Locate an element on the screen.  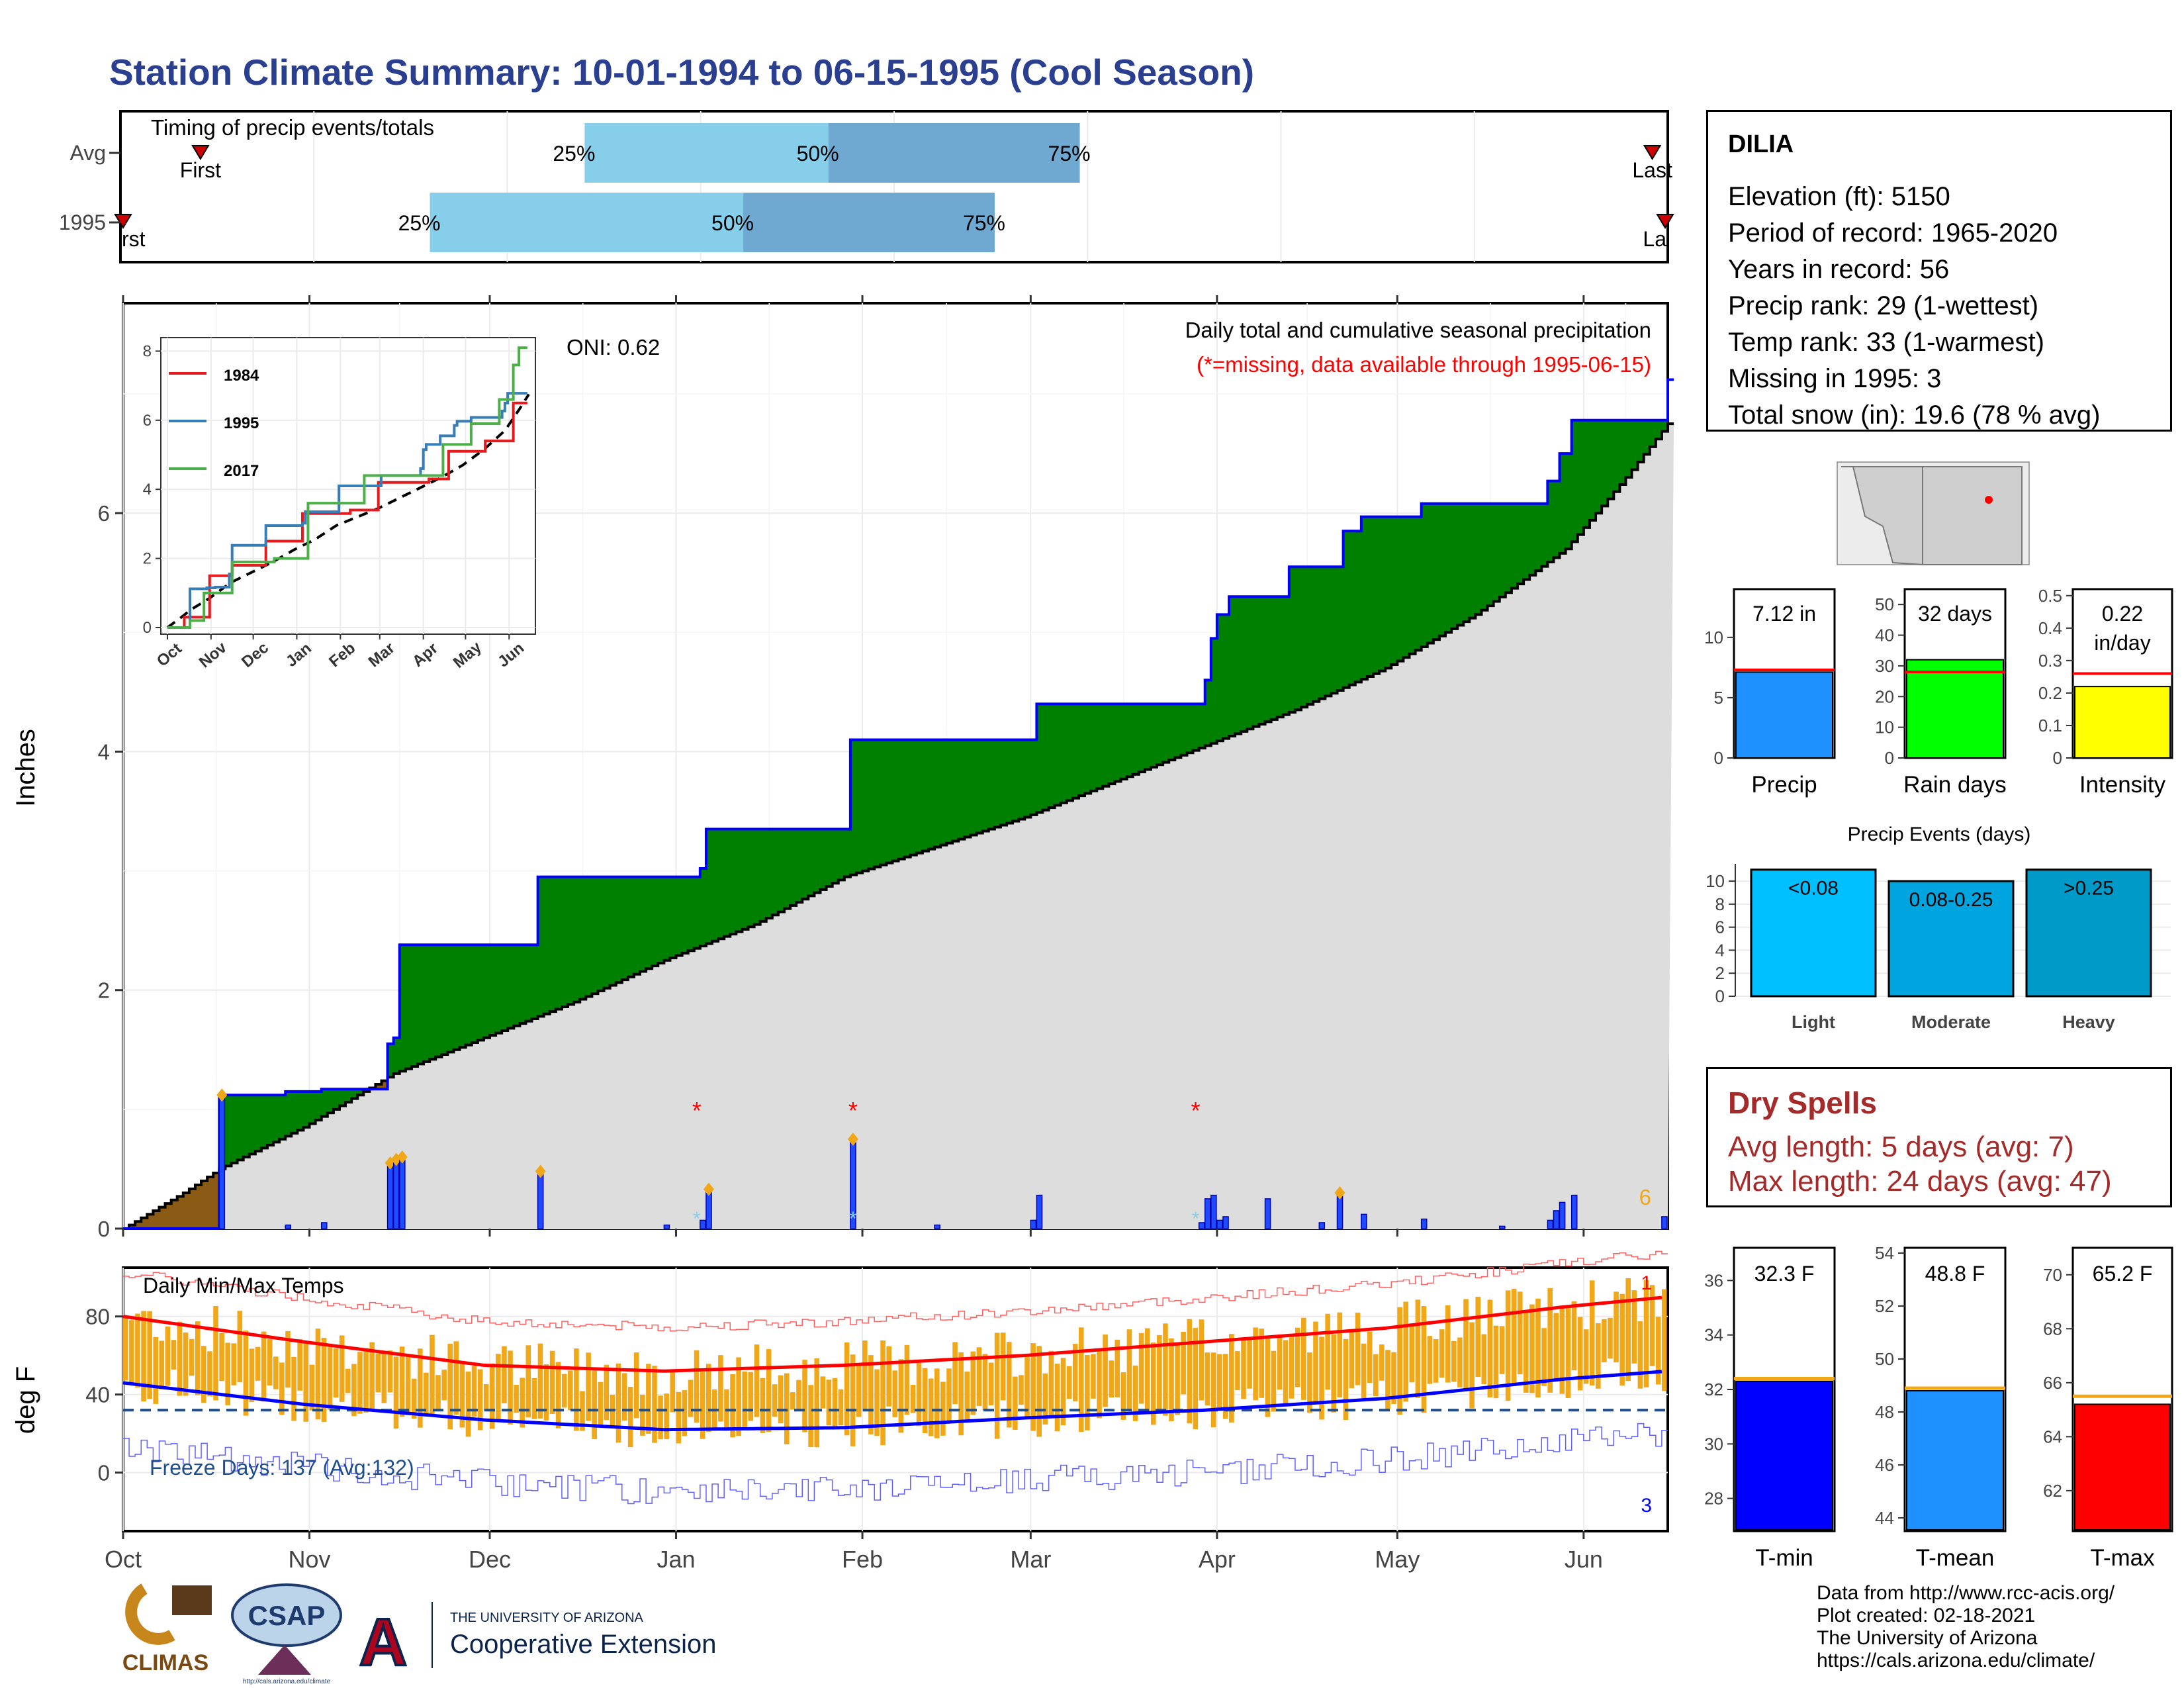
events-label-0: Light is located at coordinates (1814, 1022).